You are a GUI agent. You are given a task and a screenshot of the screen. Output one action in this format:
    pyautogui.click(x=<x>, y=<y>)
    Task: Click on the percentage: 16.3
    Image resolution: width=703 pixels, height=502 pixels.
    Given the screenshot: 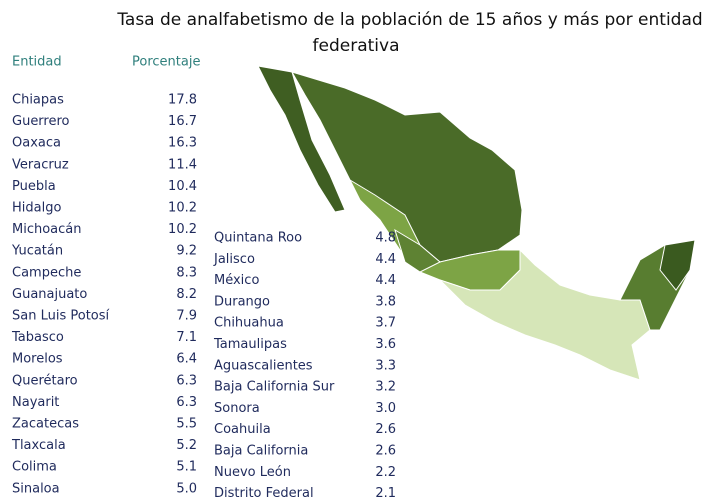 What is the action you would take?
    pyautogui.click(x=182, y=143)
    